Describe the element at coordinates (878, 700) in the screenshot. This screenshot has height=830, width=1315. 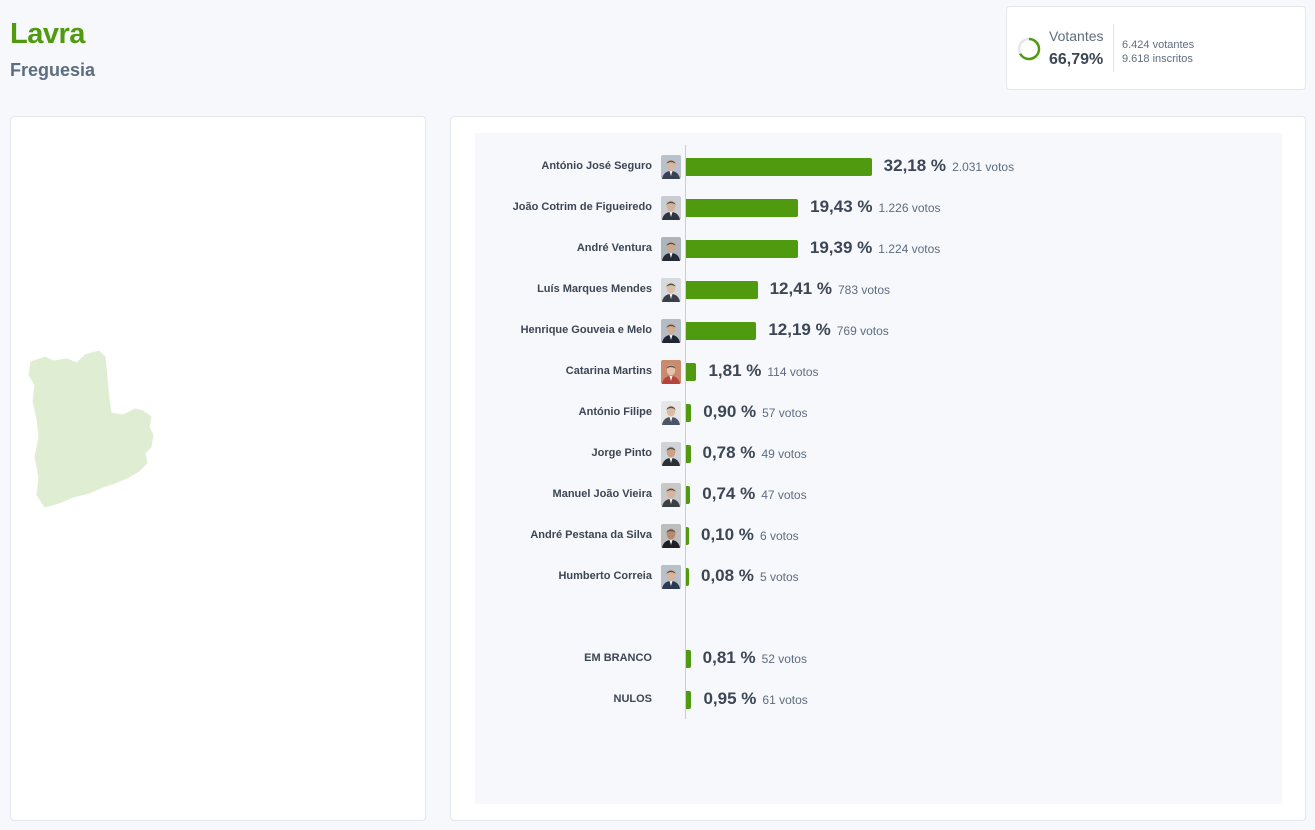
I see `result-row: NULOS 0,95 % 61 votos` at that location.